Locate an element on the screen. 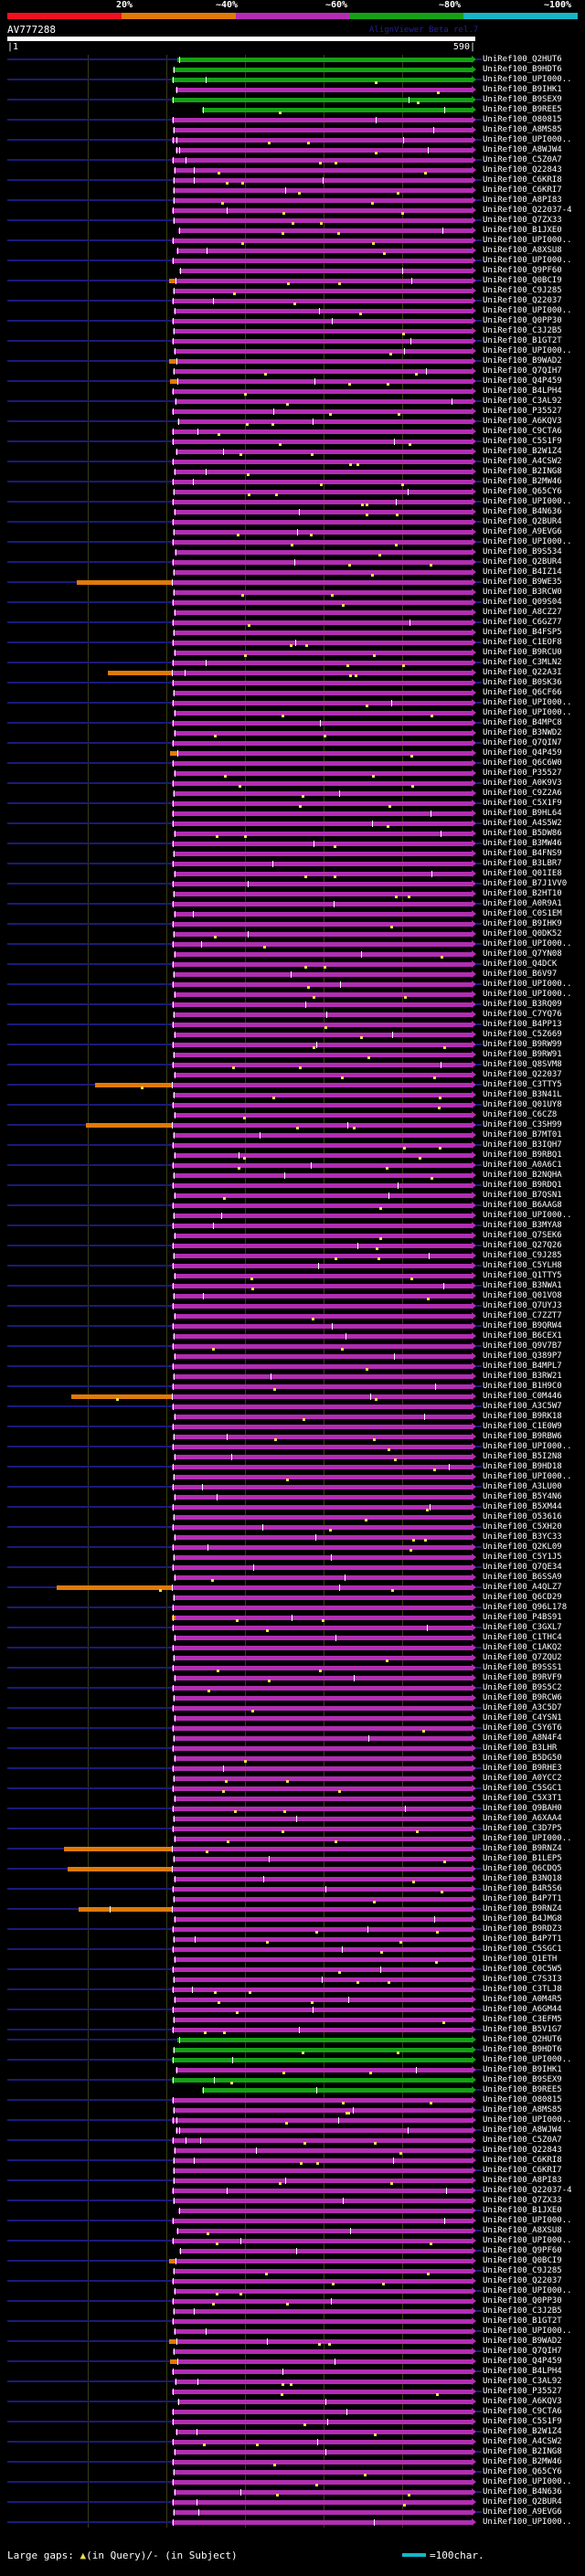 The height and width of the screenshot is (2576, 585). hit-label: UniRef100_B6V97 is located at coordinates (520, 974).